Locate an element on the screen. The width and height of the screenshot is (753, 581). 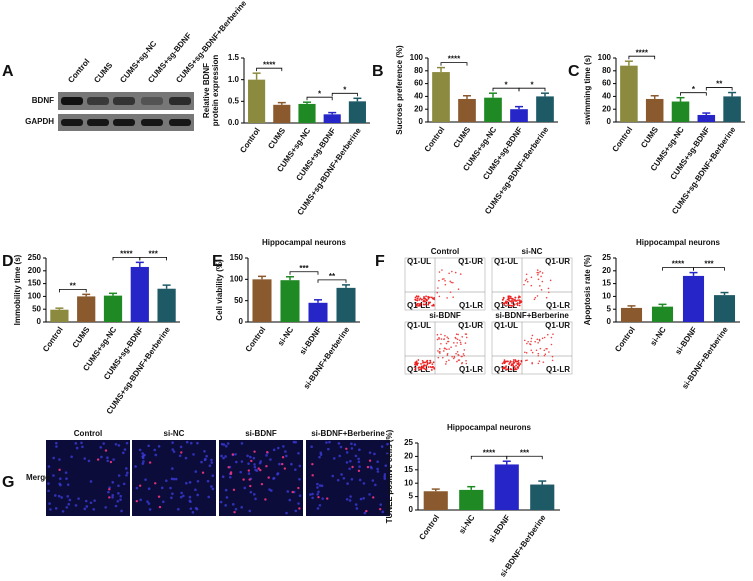
x-tick-label: CUMS is located at coordinates (649, 137).